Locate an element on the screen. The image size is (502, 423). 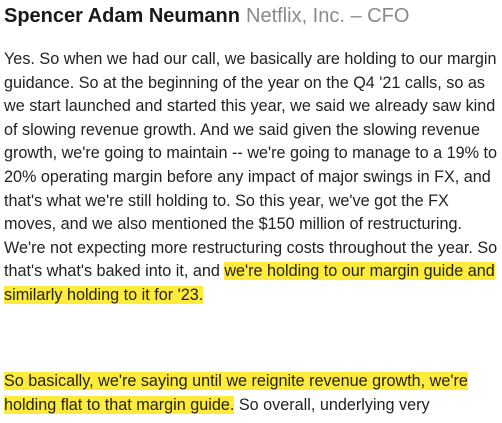
speaker-name: Spencer Adam Neumann is located at coordinates (122, 16).